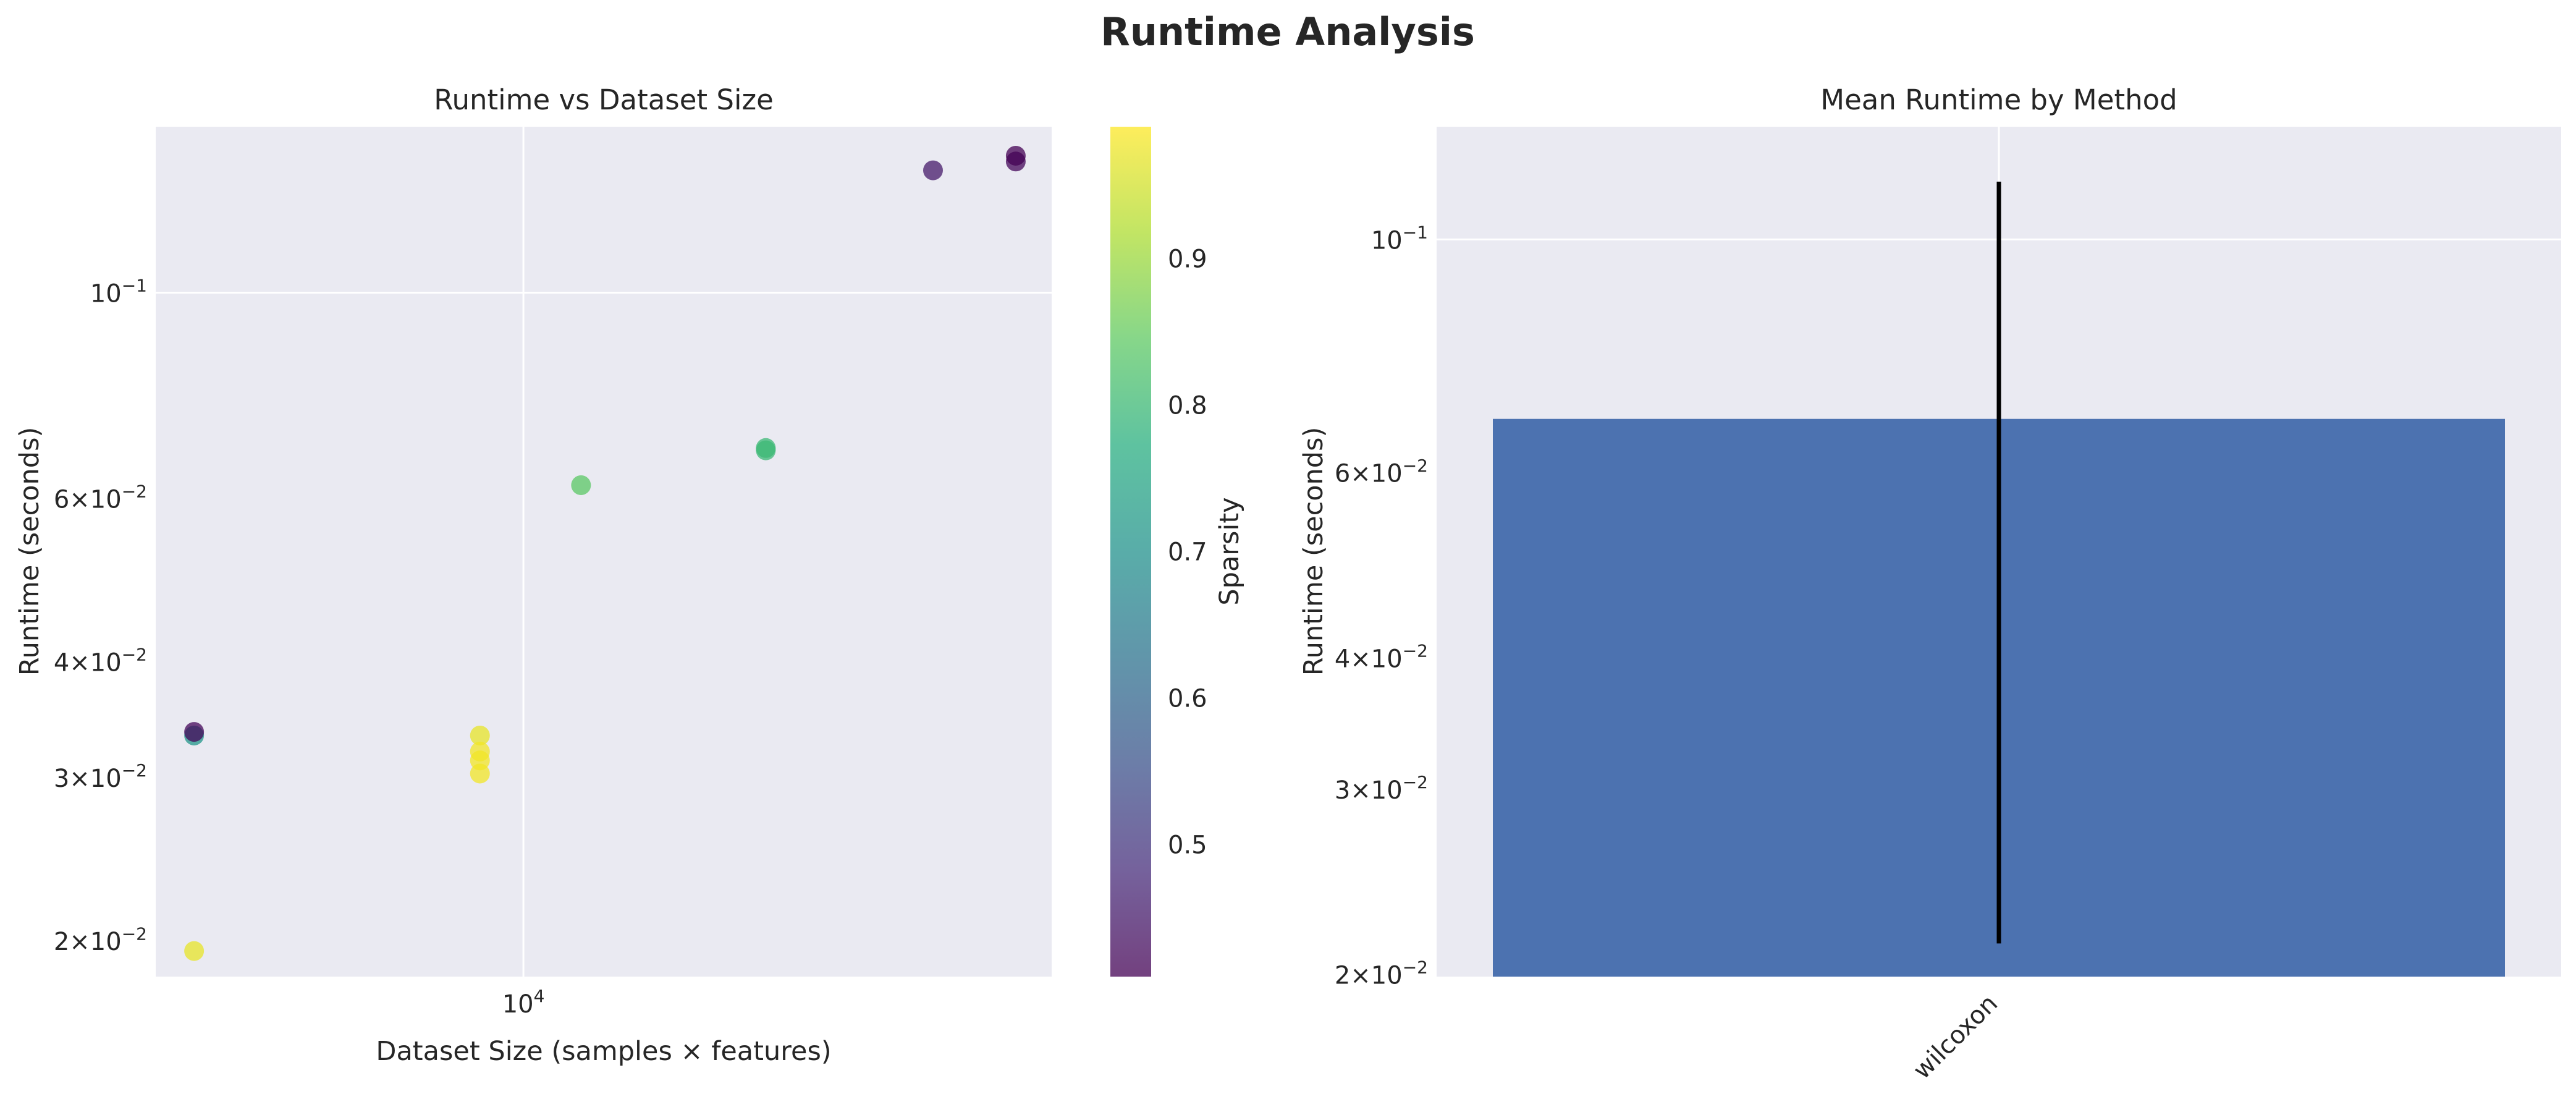  Describe the element at coordinates (1187, 405) in the screenshot. I see `colorbar-tick-label: 0.8` at that location.